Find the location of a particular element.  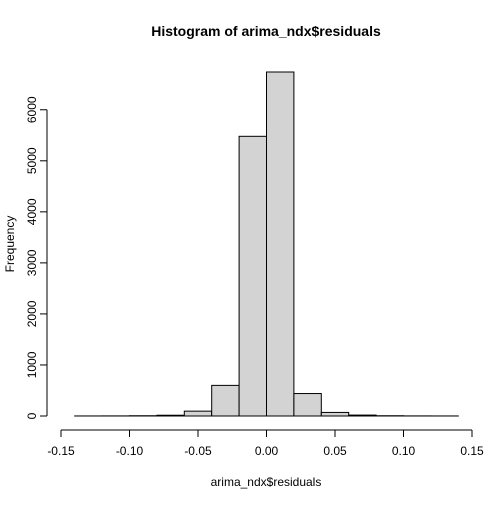

y-tick-label: 4000 is located at coordinates (32, 211).